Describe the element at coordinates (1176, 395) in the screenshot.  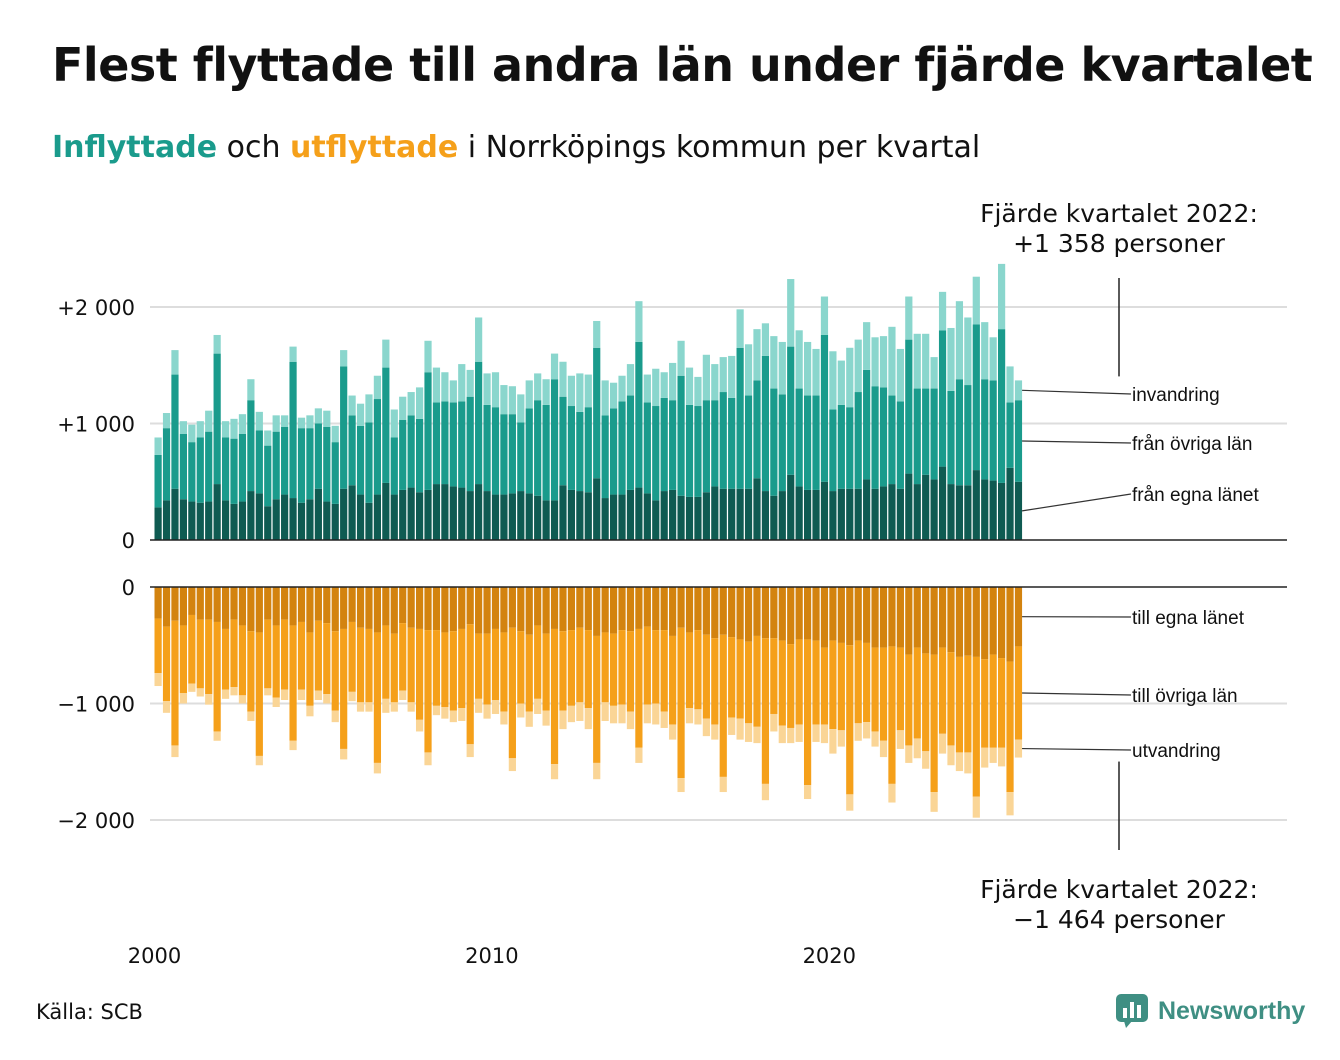
I see `series-label-in: invandring` at that location.